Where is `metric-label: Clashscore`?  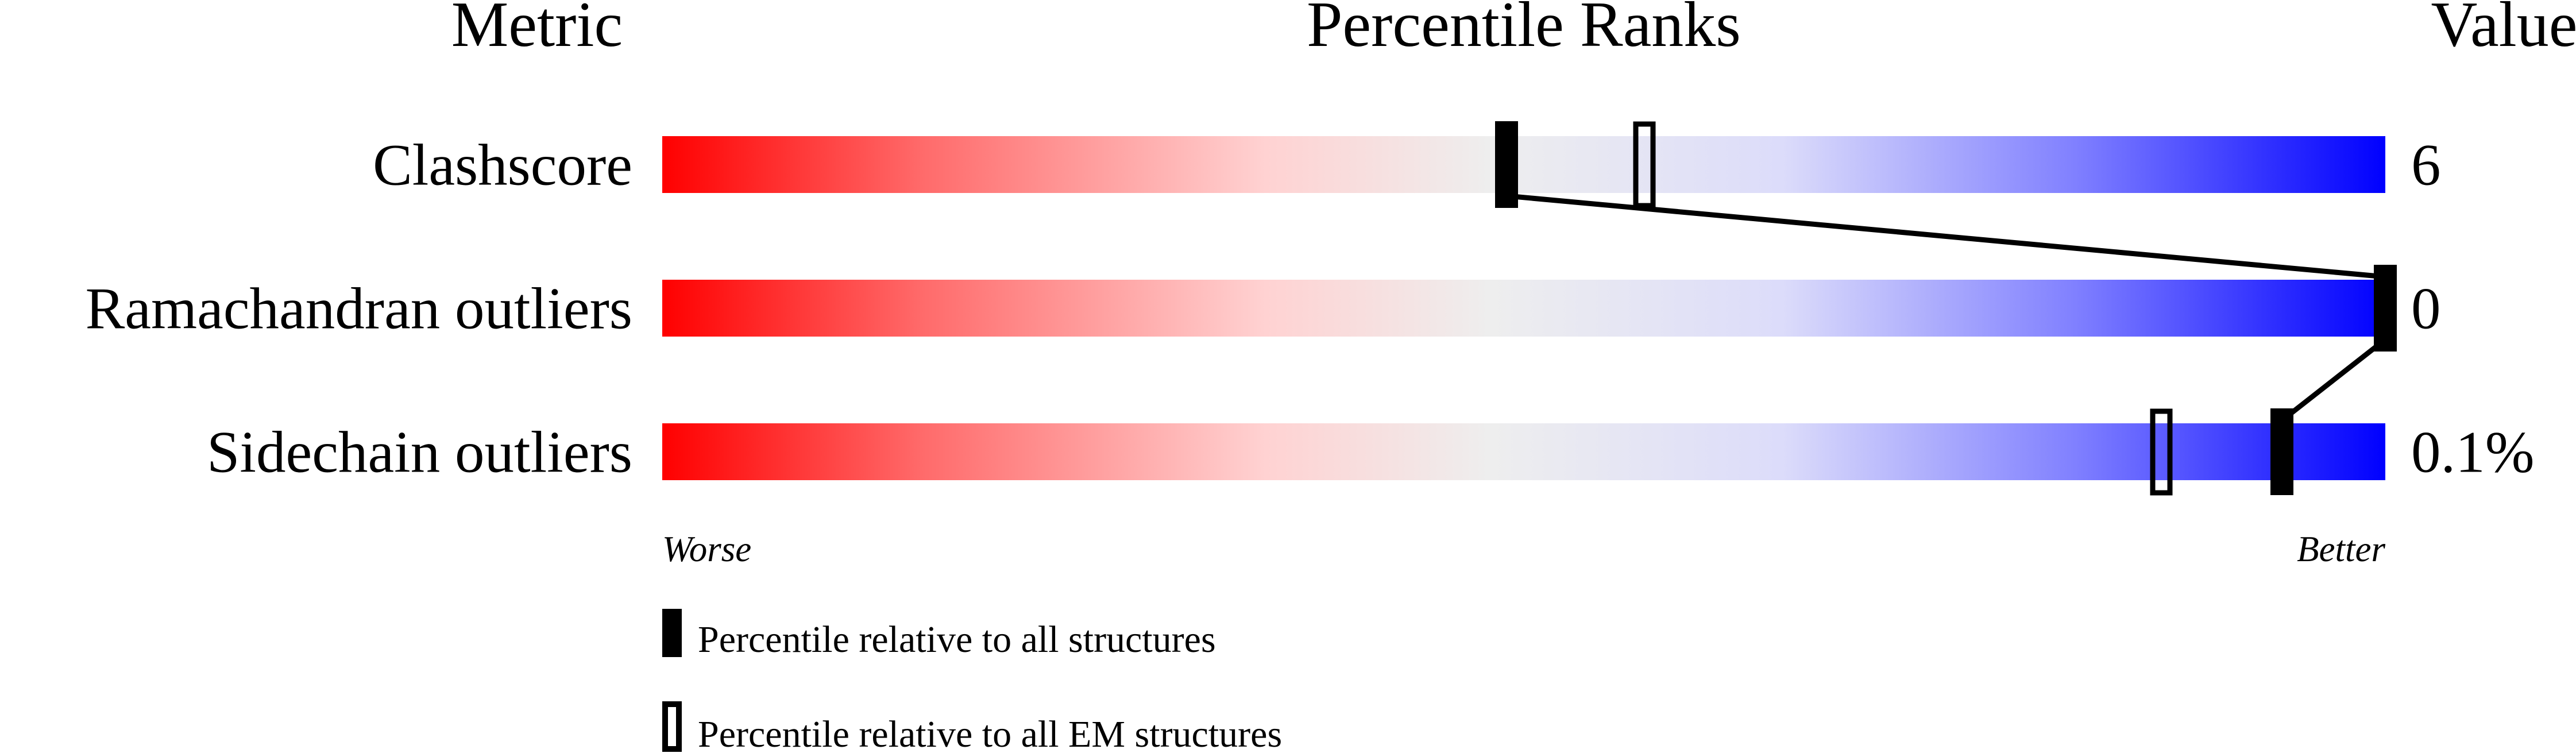
metric-label: Clashscore is located at coordinates (502, 166).